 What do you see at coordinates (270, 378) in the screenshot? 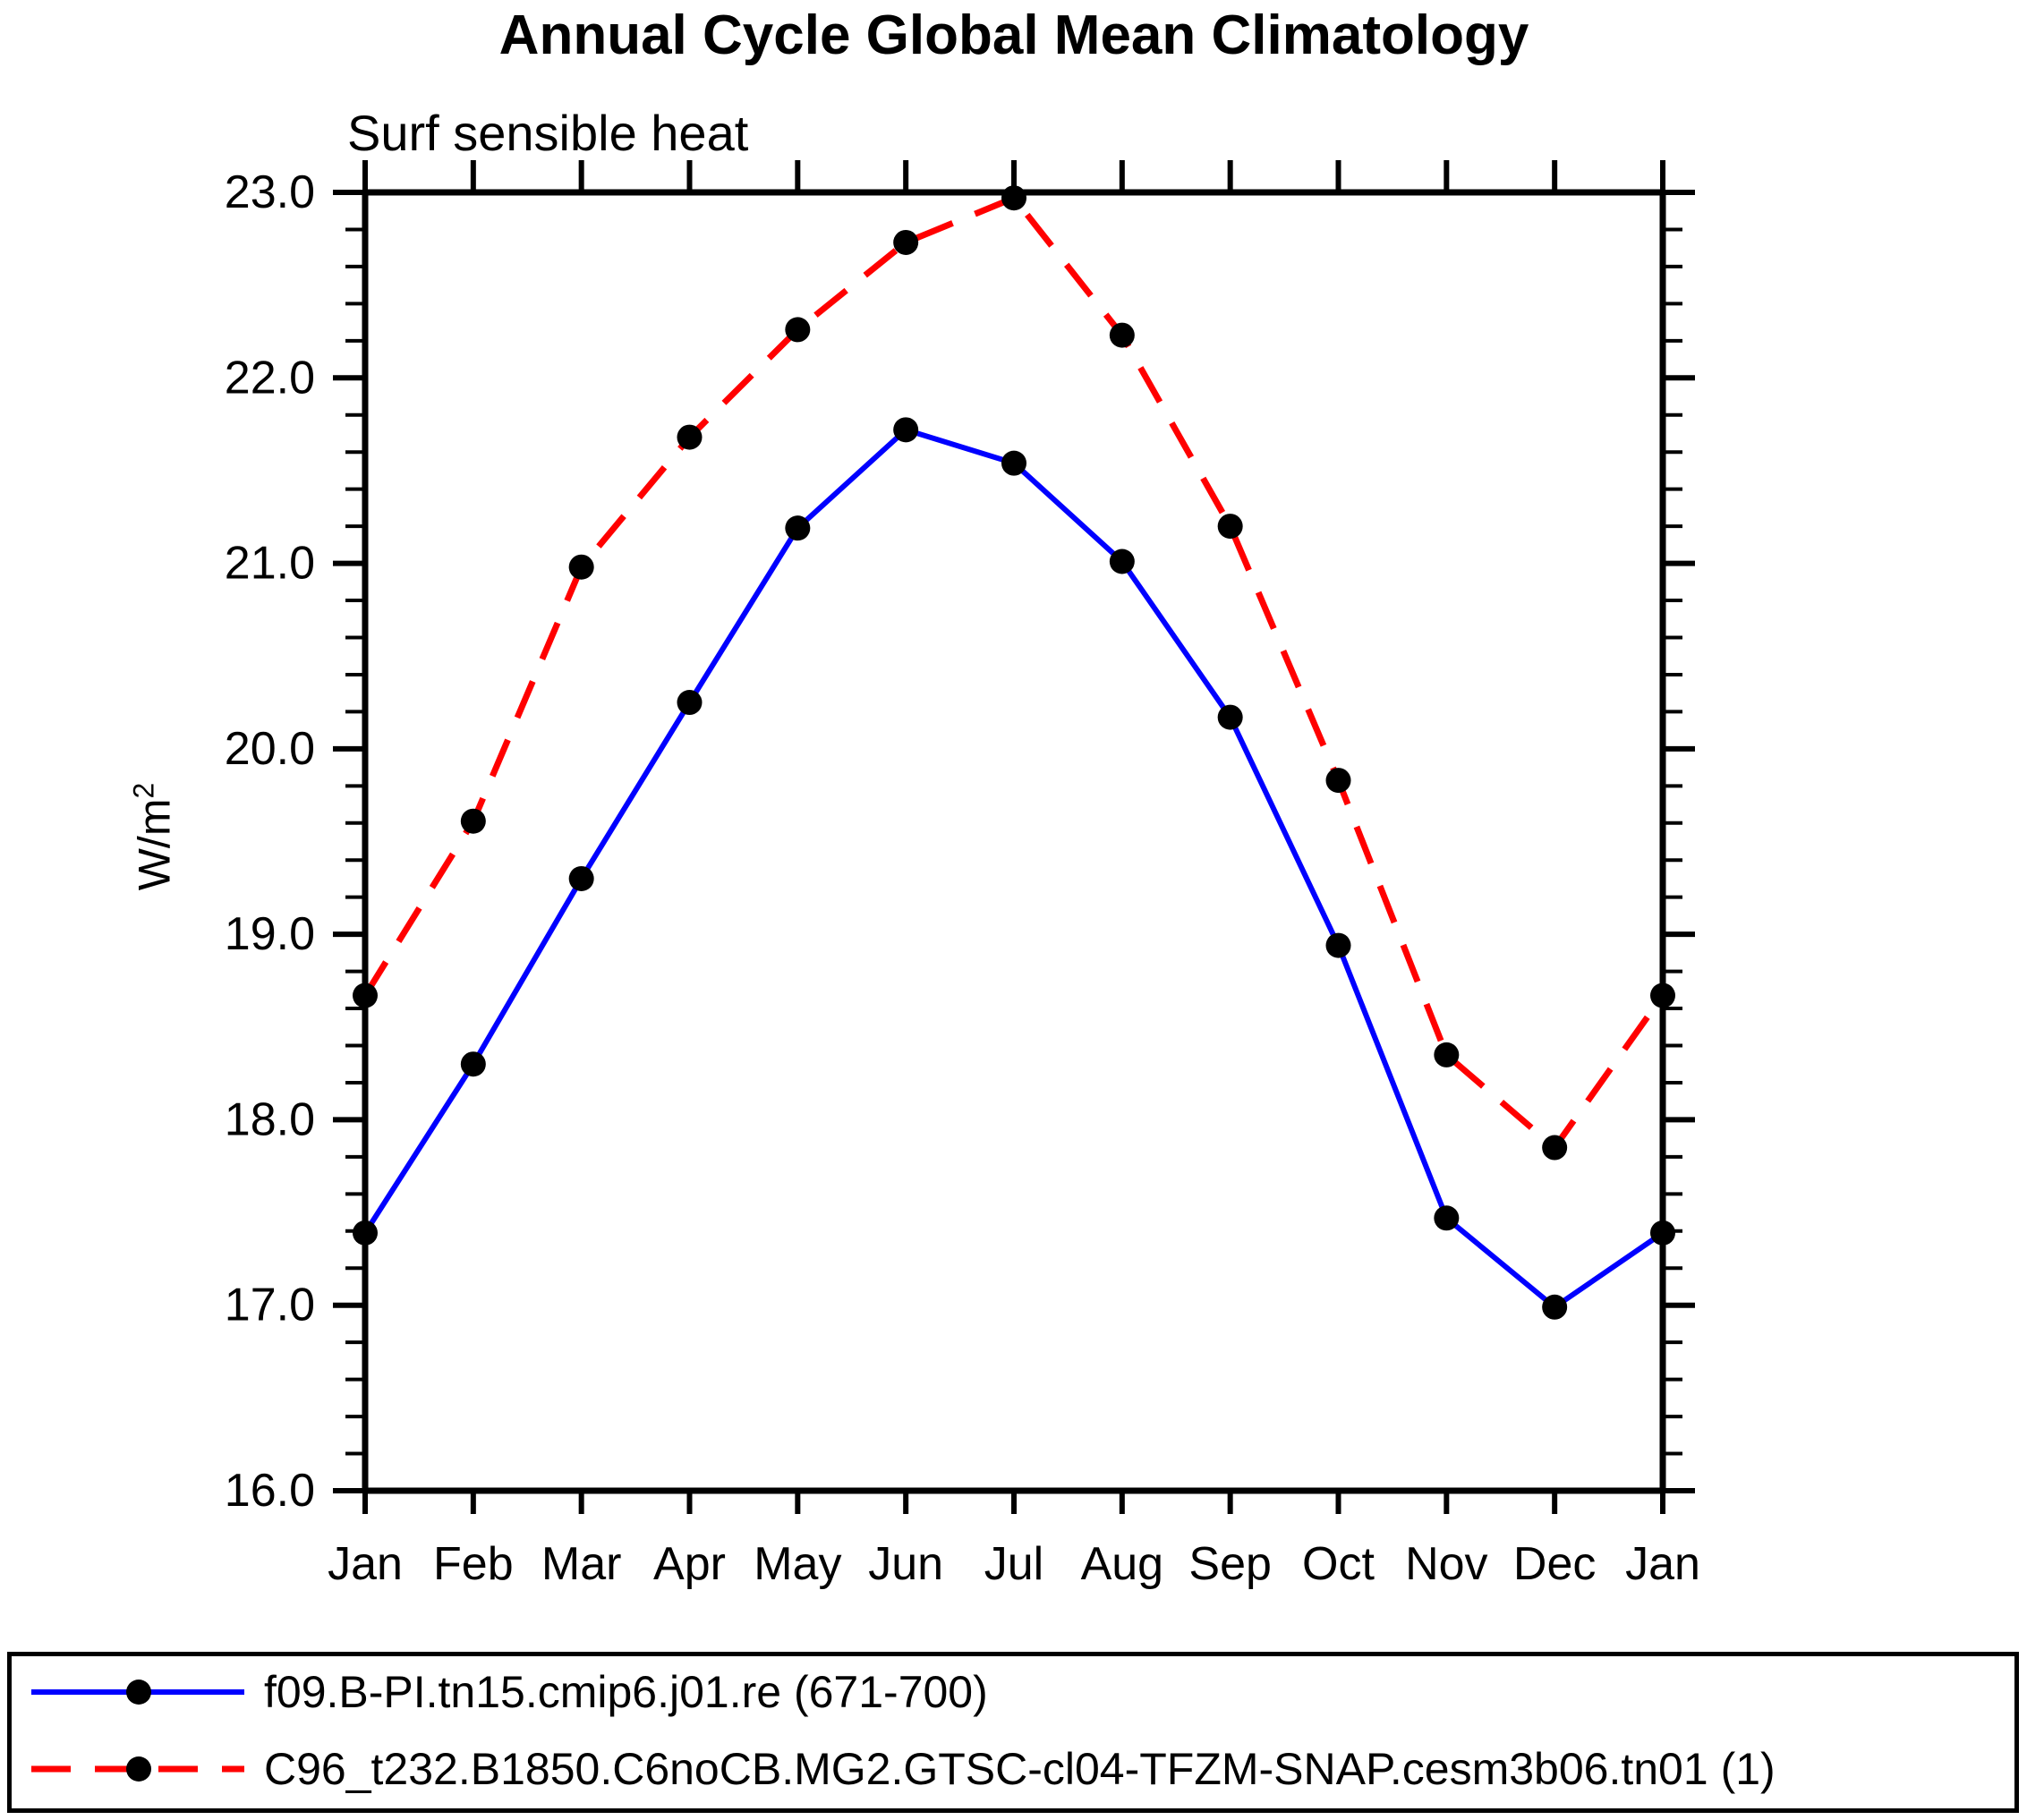
I see `y-tick-label: 22.0` at bounding box center [270, 378].